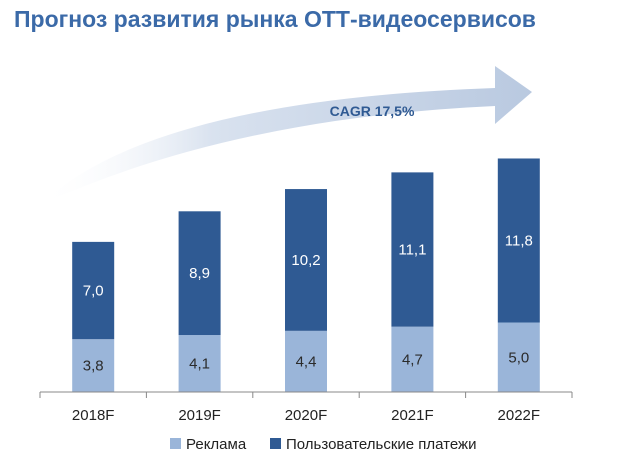  Describe the element at coordinates (275, 19) in the screenshot. I see `chart-title: Прогноз развития рынка ОТТ-видеосервисов` at that location.